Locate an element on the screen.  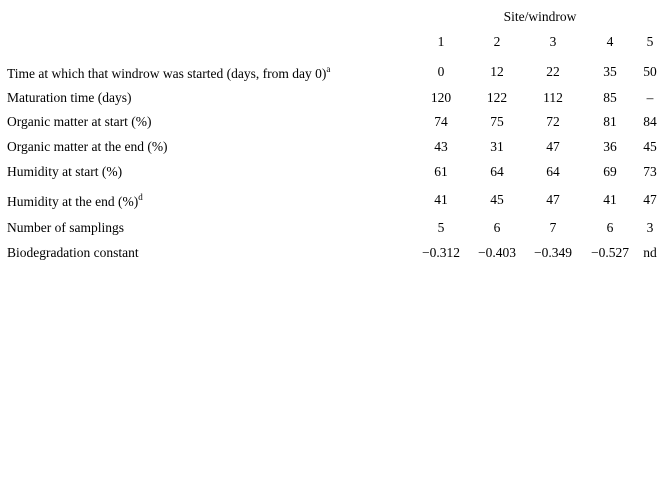
cell: – is located at coordinates (650, 97).